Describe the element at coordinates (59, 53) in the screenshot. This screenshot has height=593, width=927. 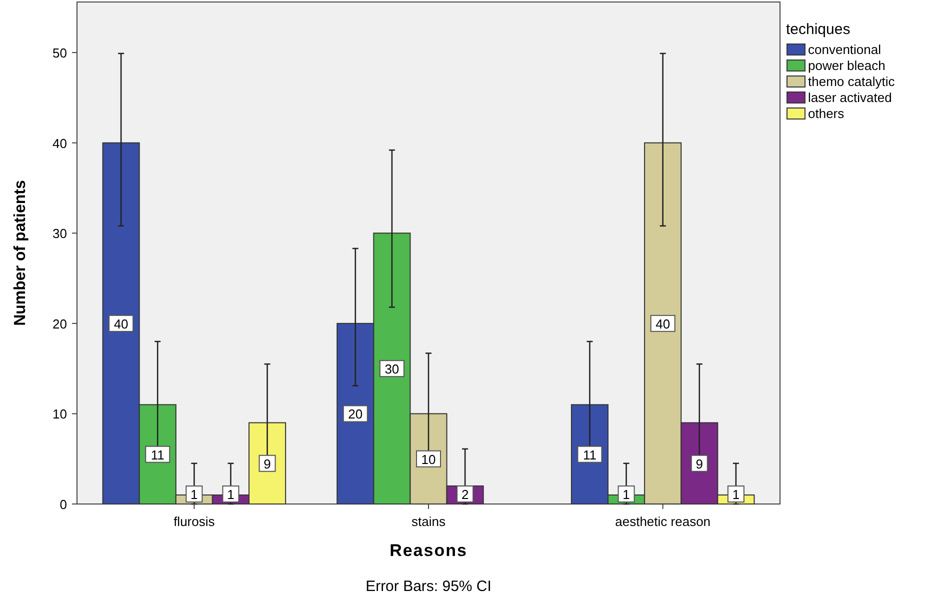
I see `y-tick-label: 50` at that location.